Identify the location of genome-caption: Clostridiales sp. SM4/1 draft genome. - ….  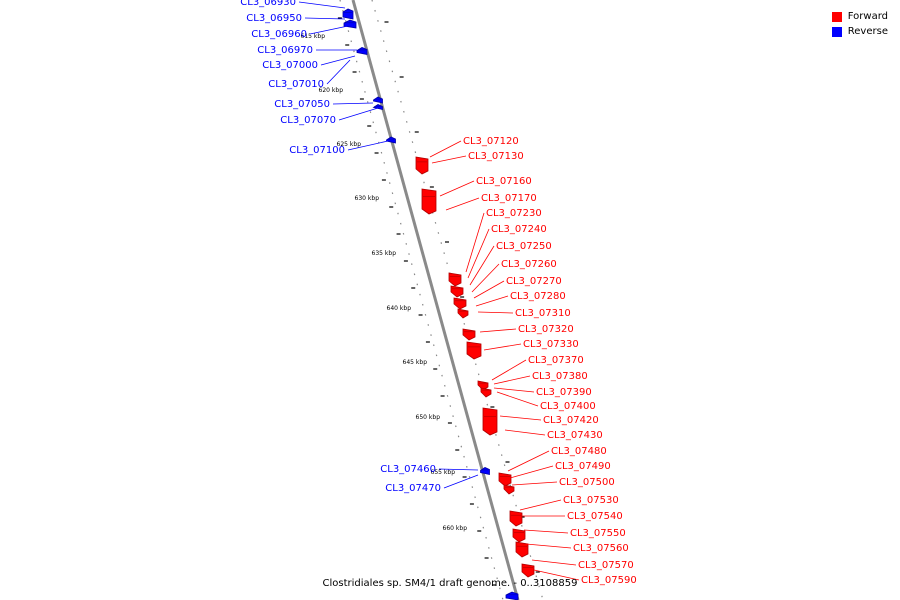
(450, 583).